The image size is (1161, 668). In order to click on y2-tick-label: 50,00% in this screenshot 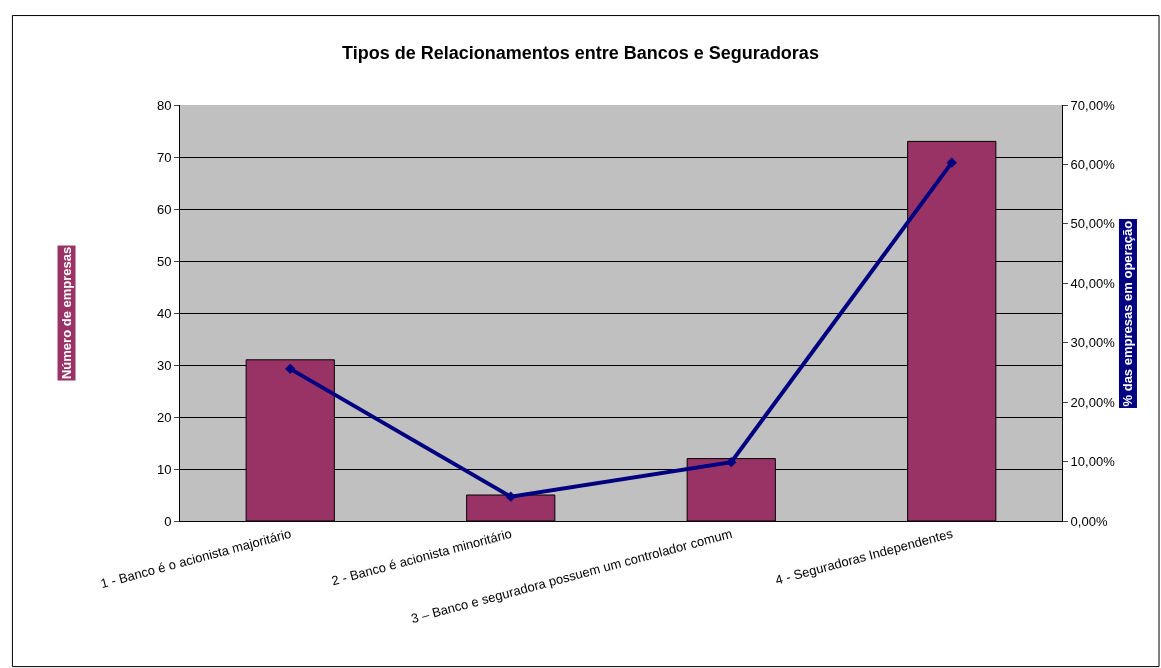, I will do `click(1093, 224)`.